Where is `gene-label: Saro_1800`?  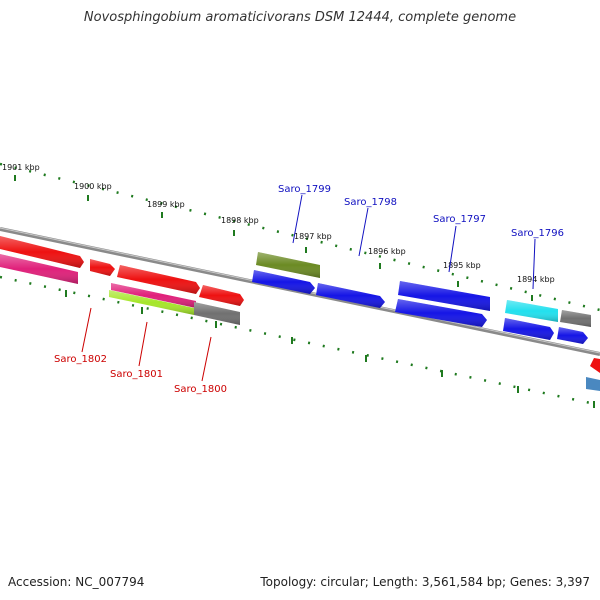 gene-label: Saro_1800 is located at coordinates (200, 389).